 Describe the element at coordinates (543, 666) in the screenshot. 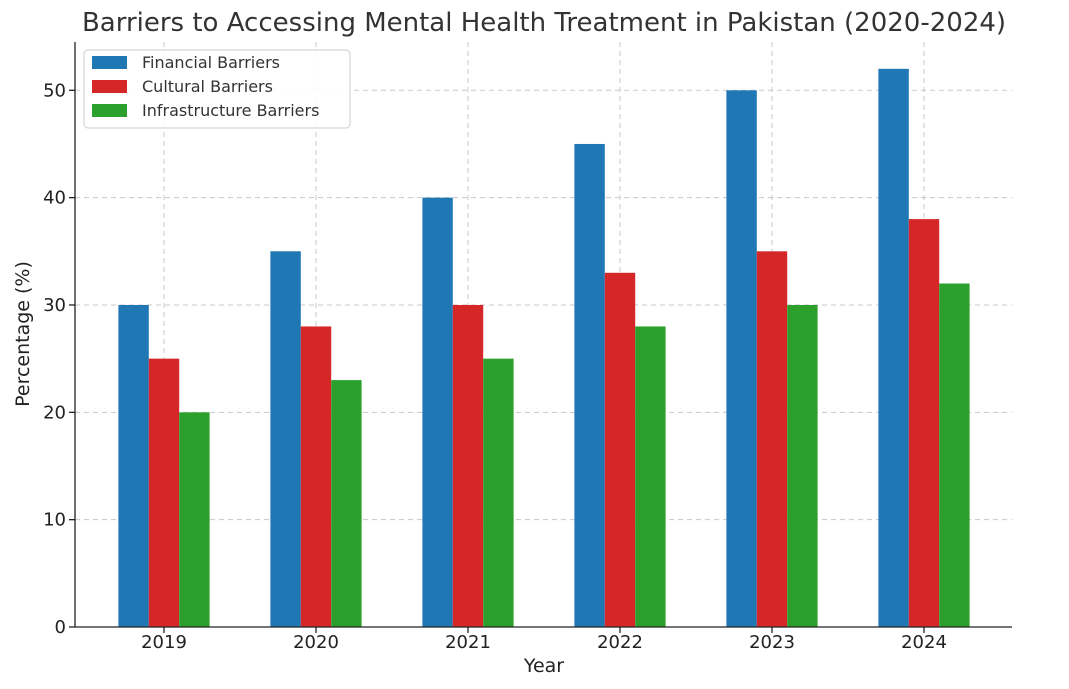

I see `x-axis-label: Year` at that location.